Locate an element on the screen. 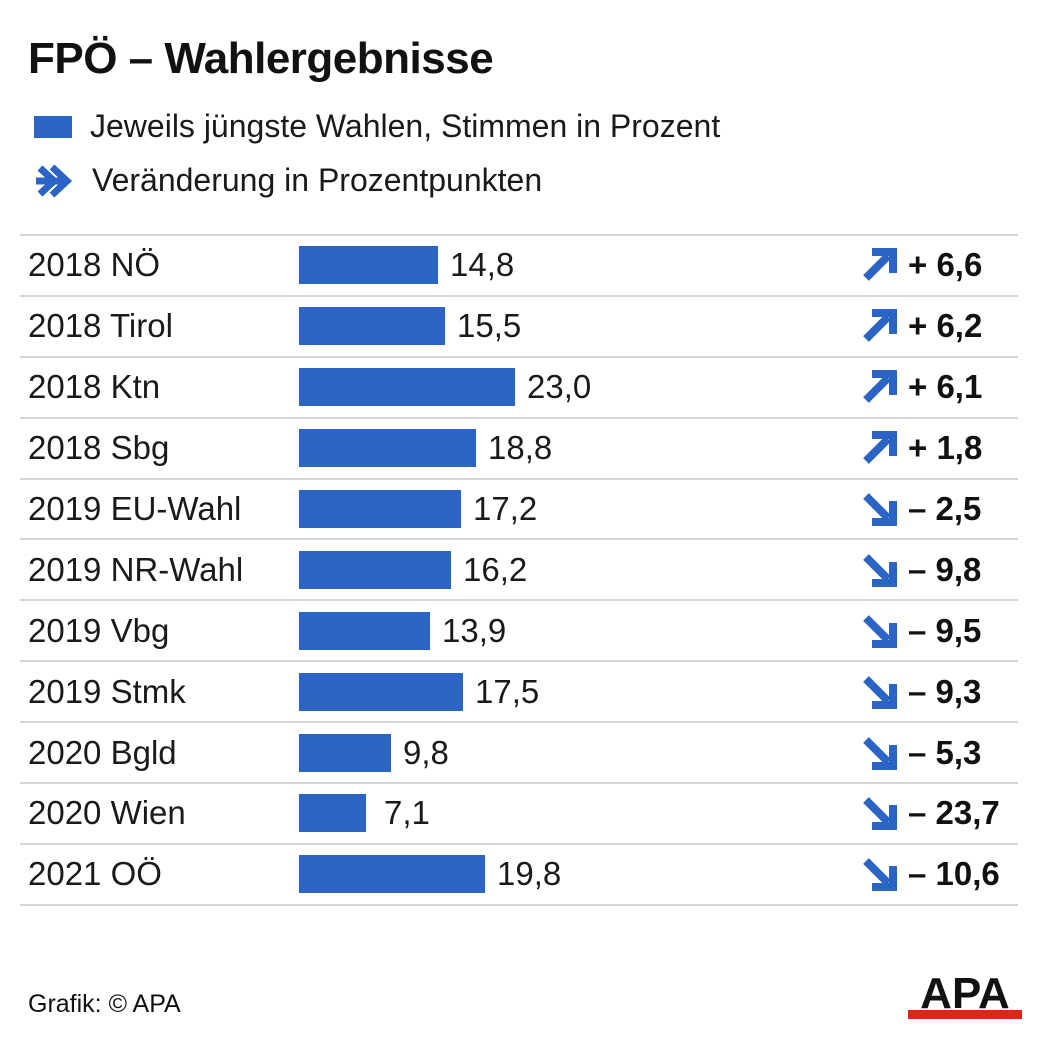  chart-row: 2018 Sbg 18,8 + 1,8 is located at coordinates (519, 449).